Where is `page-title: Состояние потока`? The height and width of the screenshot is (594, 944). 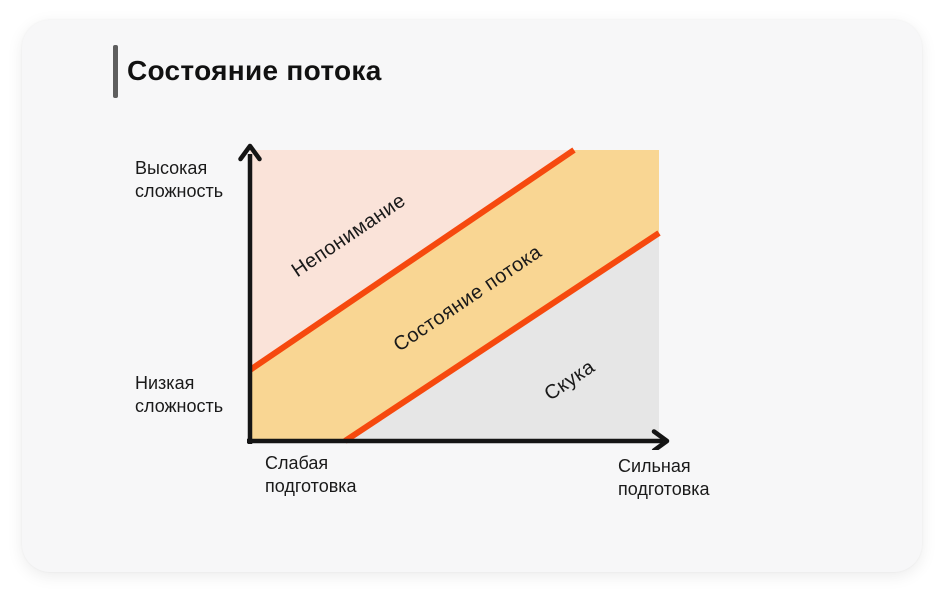 page-title: Состояние потока is located at coordinates (254, 70).